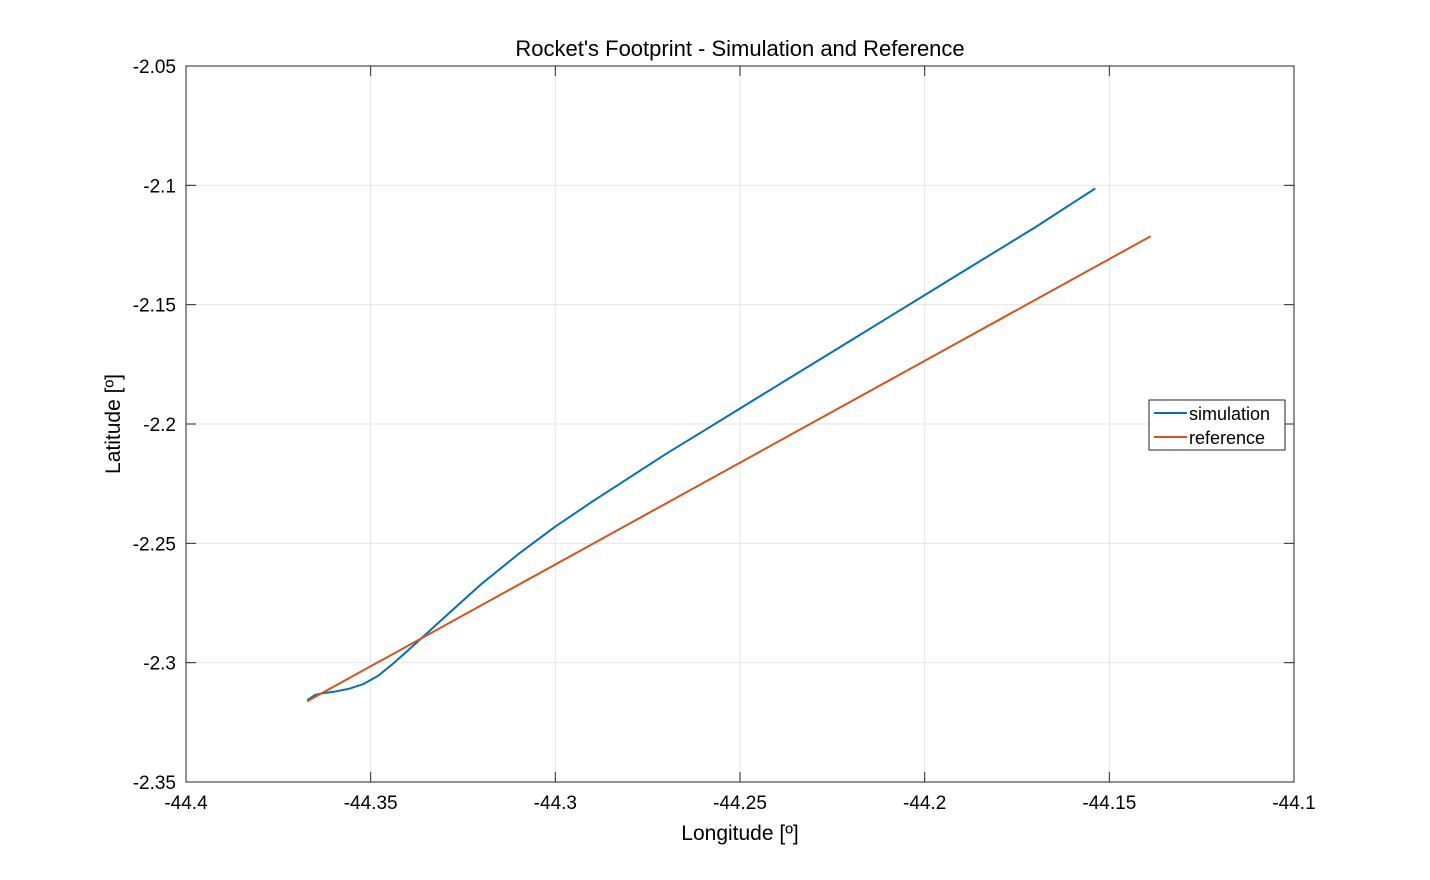 This screenshot has height=880, width=1430. Describe the element at coordinates (154, 306) in the screenshot. I see `y-tick-label: -2.15` at that location.